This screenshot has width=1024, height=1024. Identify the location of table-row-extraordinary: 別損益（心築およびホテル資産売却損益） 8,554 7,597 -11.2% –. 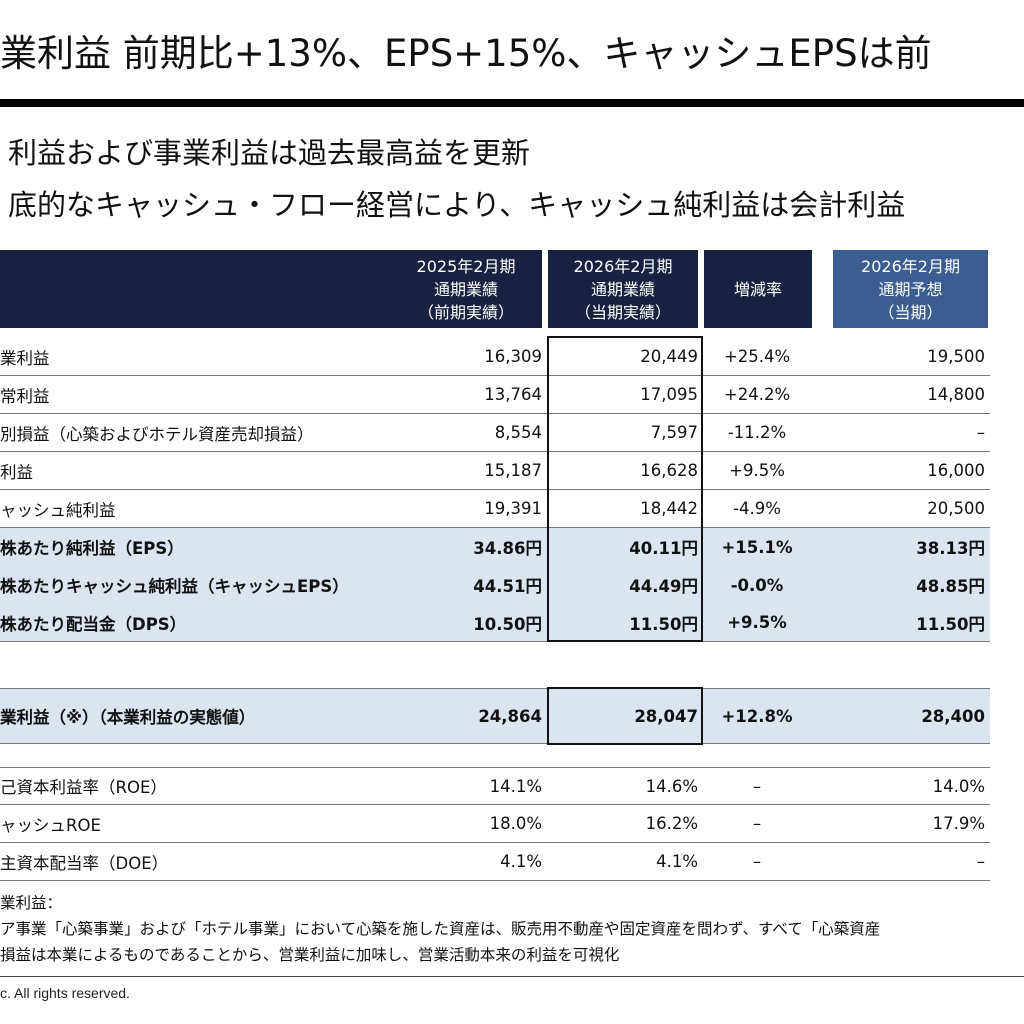
(495, 433).